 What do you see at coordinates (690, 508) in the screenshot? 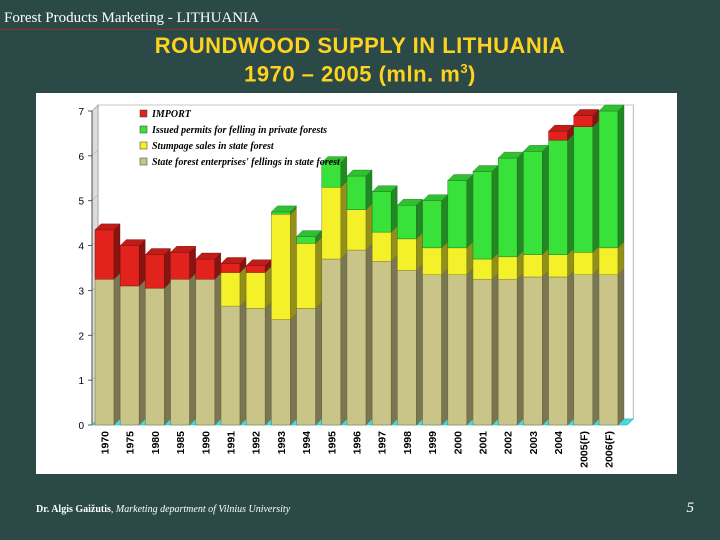
I see `page-number: 5` at bounding box center [690, 508].